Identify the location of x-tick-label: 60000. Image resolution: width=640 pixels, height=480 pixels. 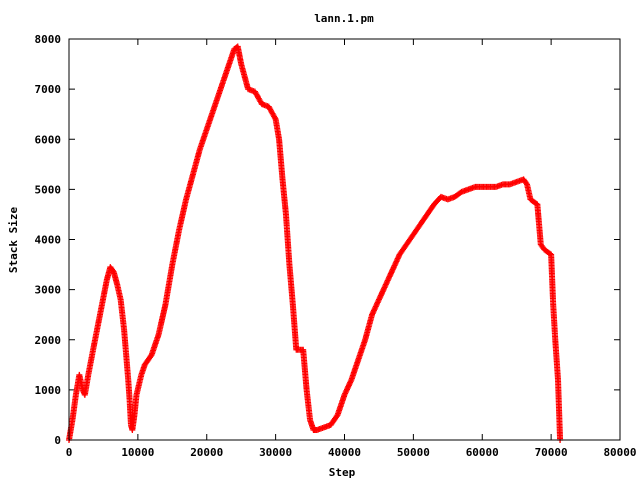
(482, 452).